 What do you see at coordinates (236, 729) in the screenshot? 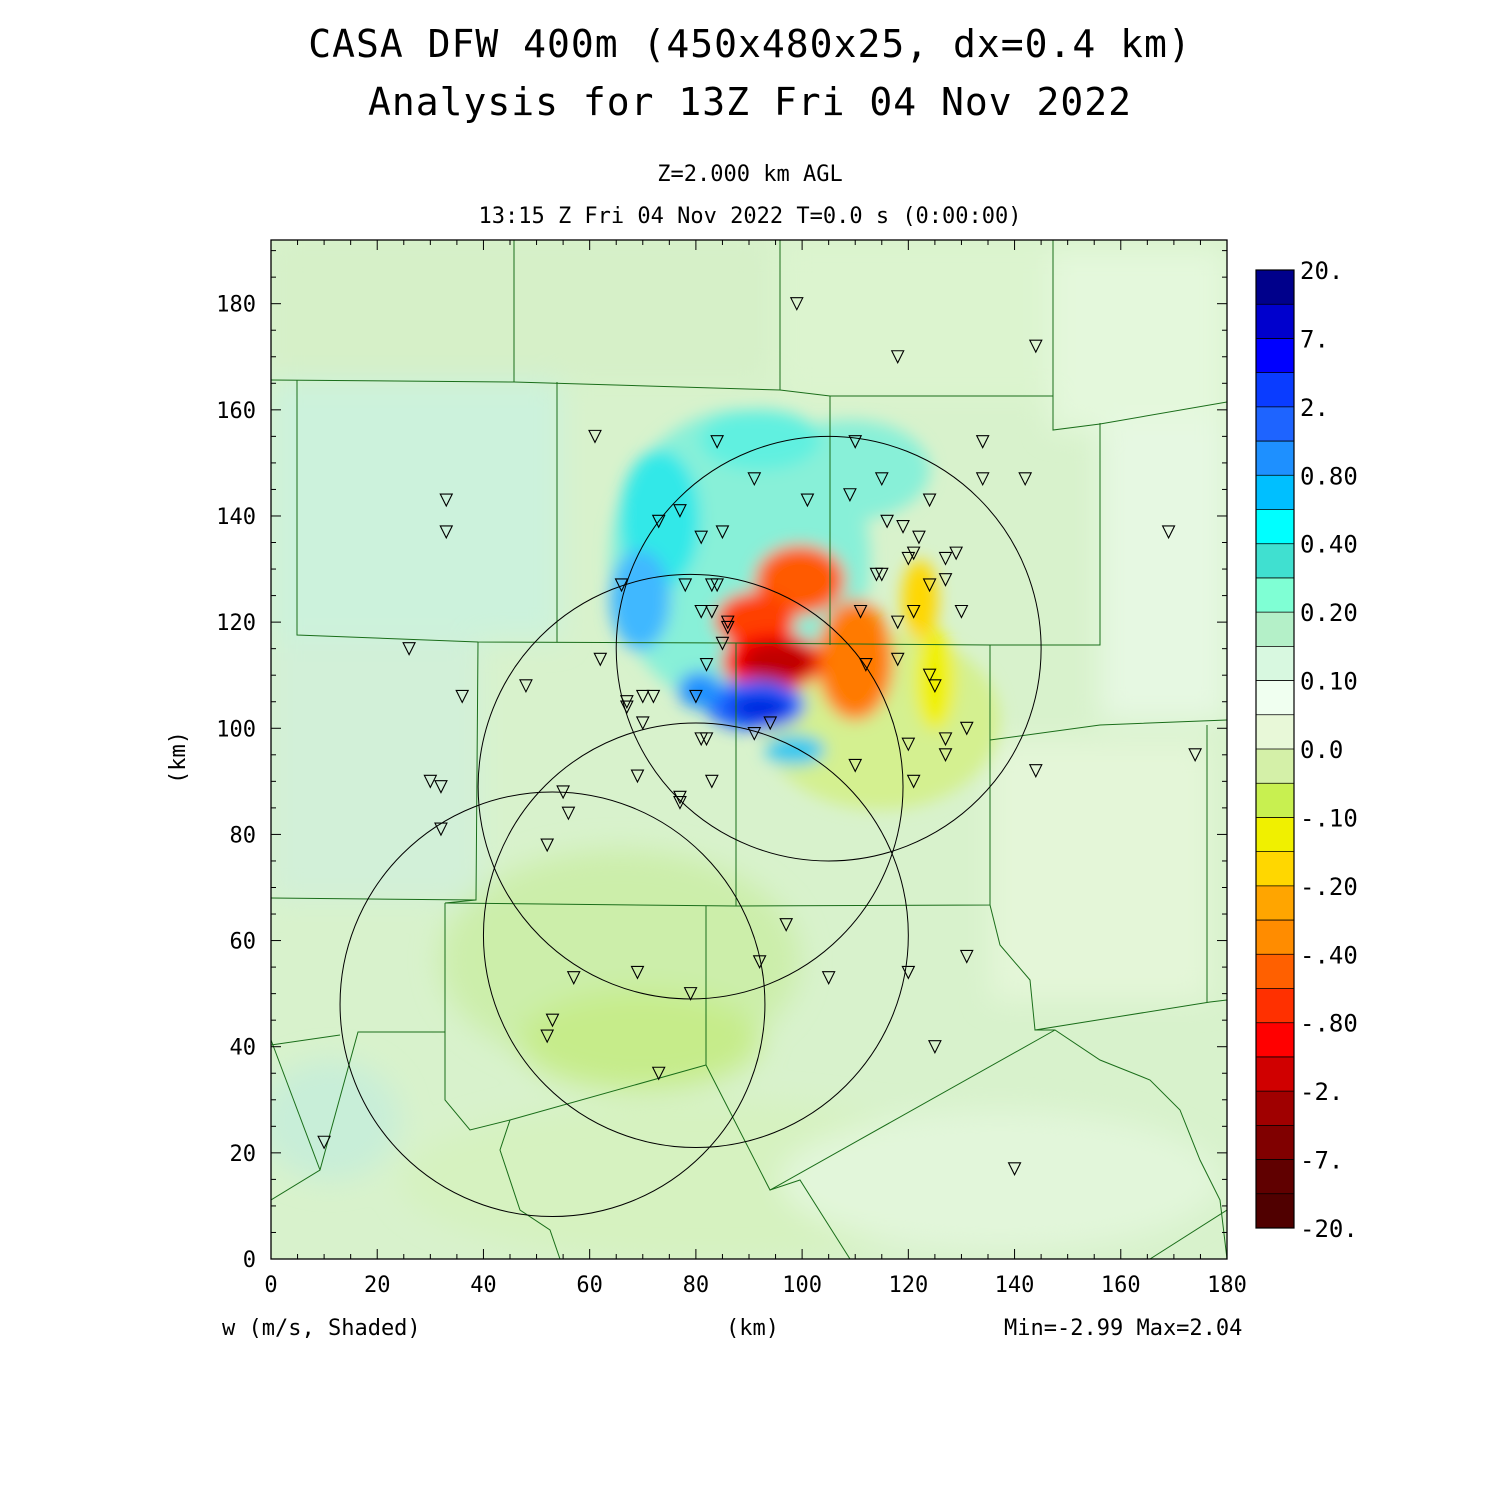
I see `y-tick-label: 100` at bounding box center [236, 729].